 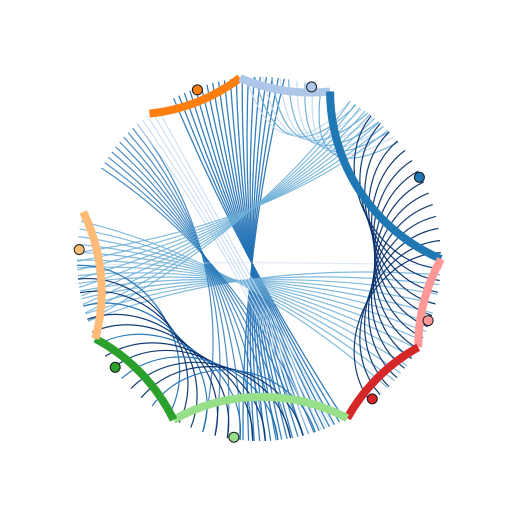 What do you see at coordinates (92, 275) in the screenshot?
I see `ring-segment-light-orange` at bounding box center [92, 275].